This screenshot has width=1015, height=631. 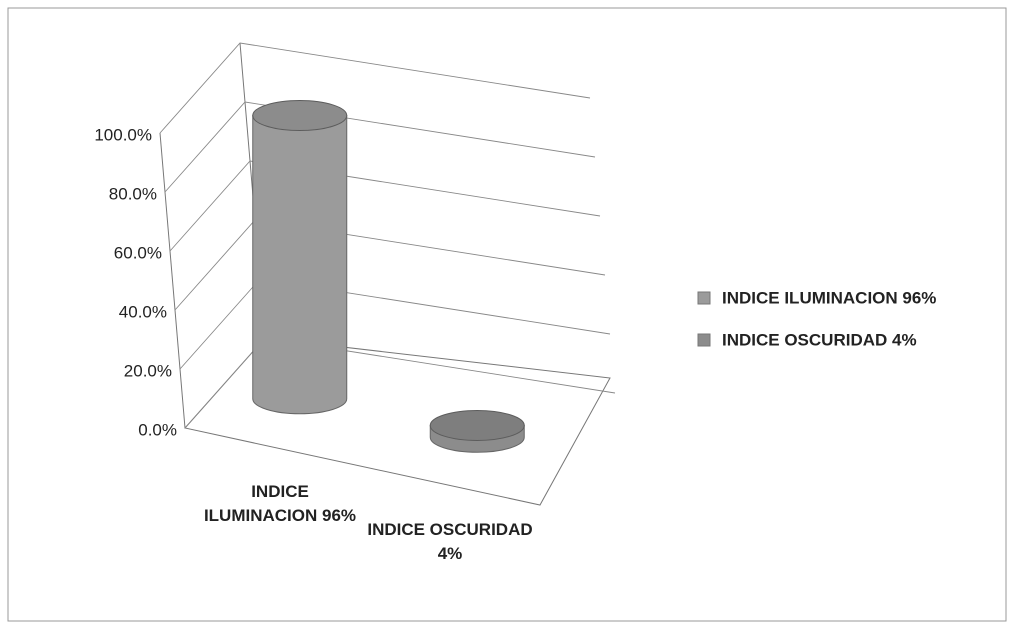 I want to click on x-tick-label: INDICE OSCURIDAD 4%, so click(x=450, y=541).